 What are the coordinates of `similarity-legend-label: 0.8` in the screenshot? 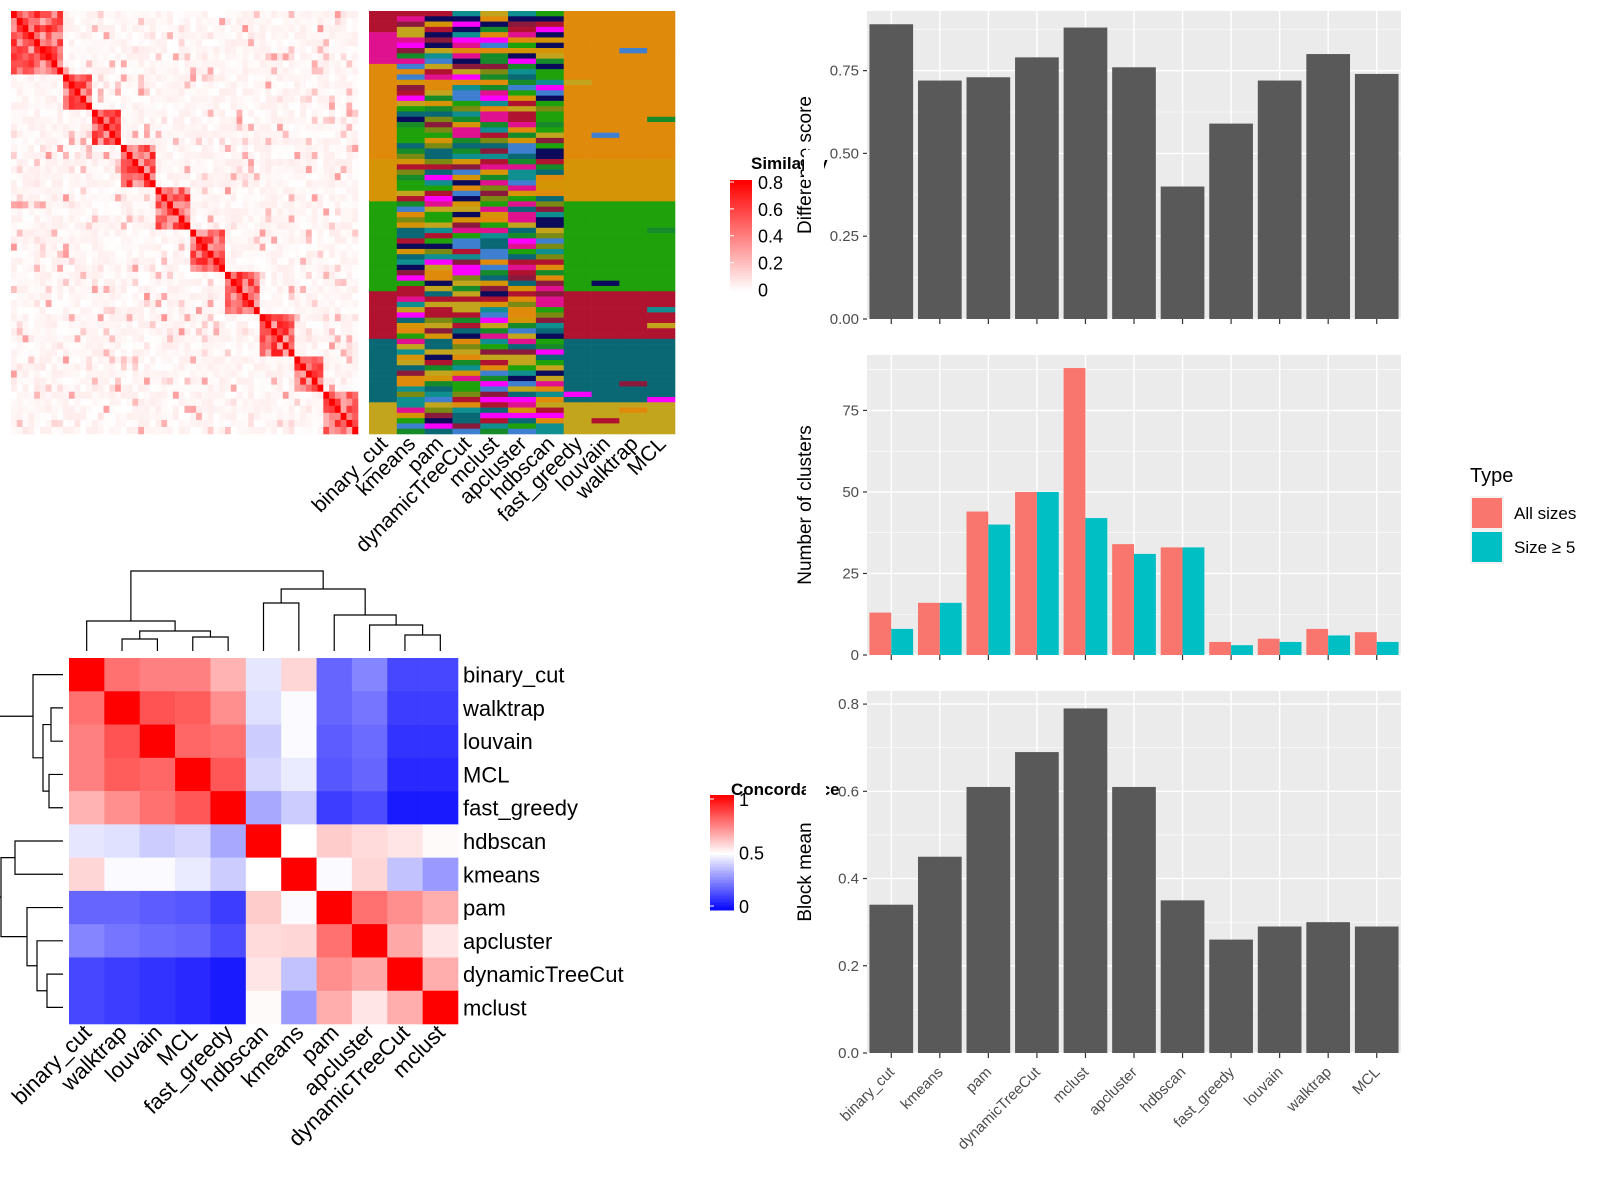 It's located at (770, 183).